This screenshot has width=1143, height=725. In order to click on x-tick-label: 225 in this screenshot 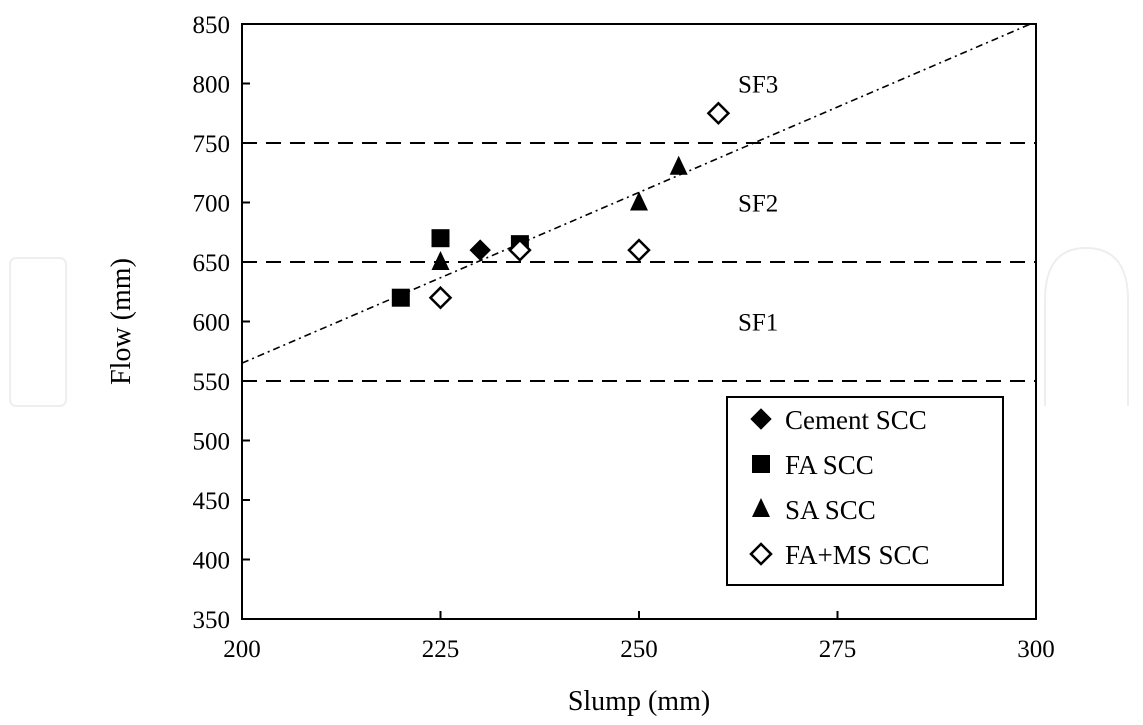, I will do `click(441, 649)`.